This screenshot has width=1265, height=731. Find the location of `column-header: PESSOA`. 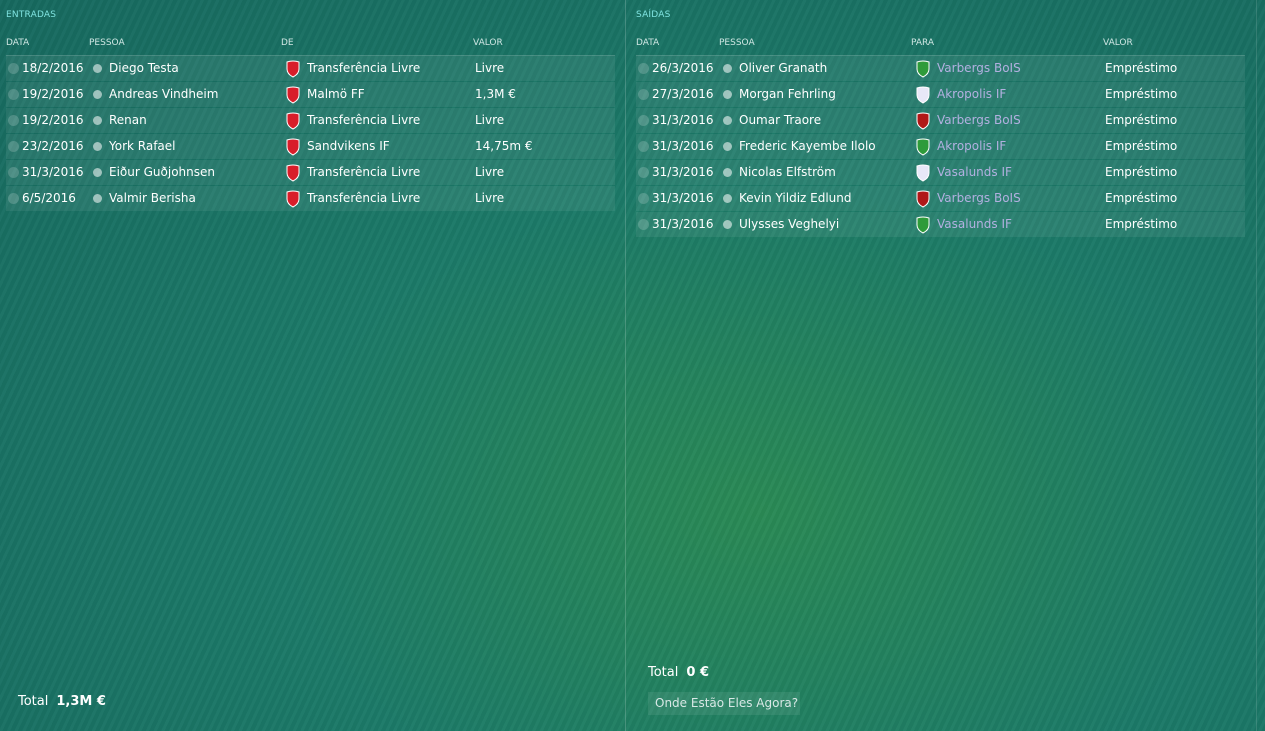

column-header: PESSOA is located at coordinates (737, 43).